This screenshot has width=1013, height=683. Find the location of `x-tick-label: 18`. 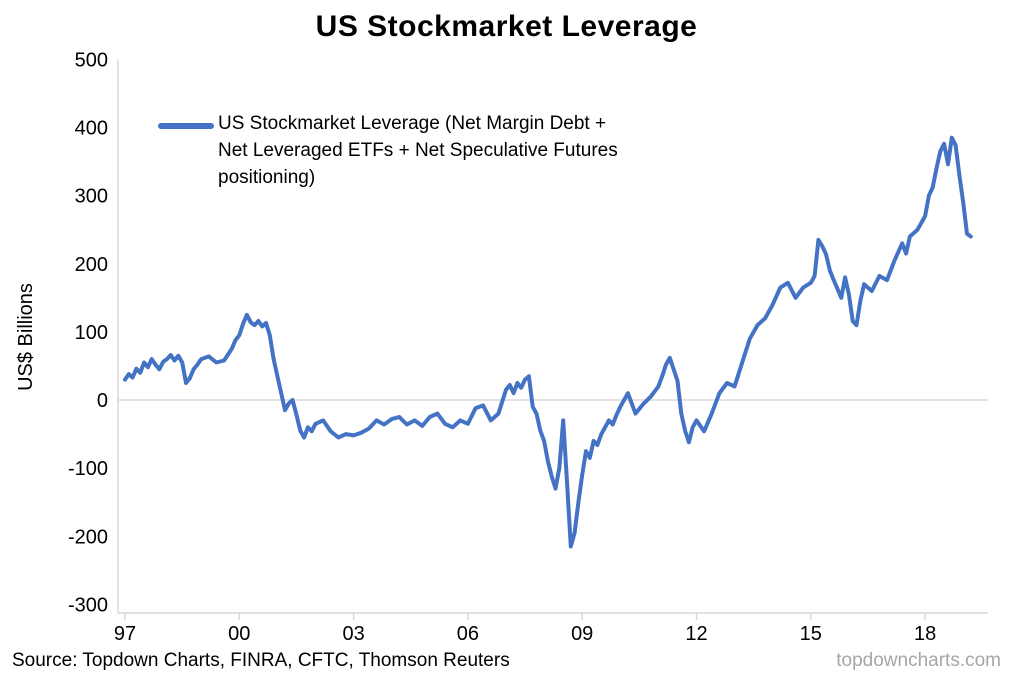

x-tick-label: 18 is located at coordinates (925, 634).